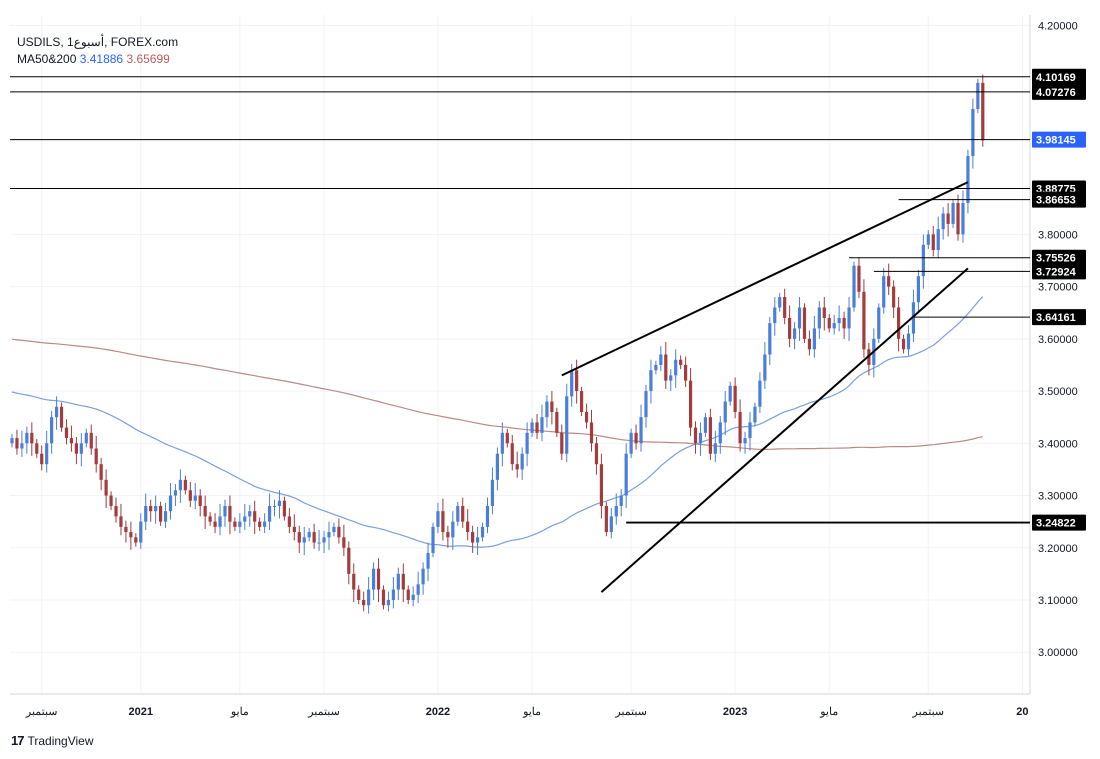  What do you see at coordinates (1058, 549) in the screenshot?
I see `price-tick-label: 3.20000` at bounding box center [1058, 549].